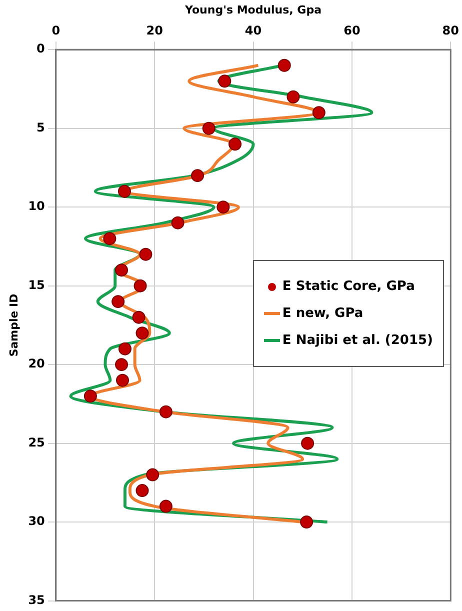  I want to click on legend-label: E Static Core, GPa, so click(348, 286).